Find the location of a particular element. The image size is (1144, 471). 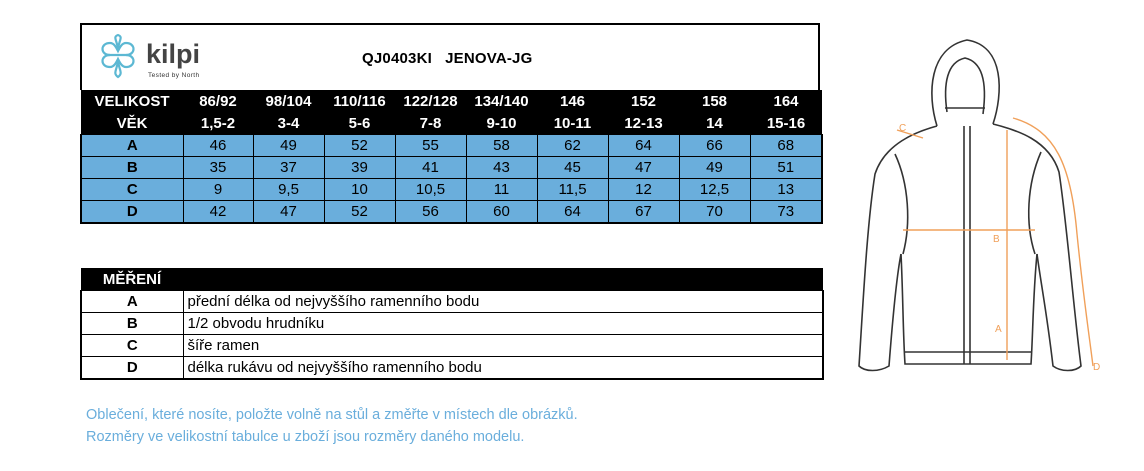

size-cell: 146 is located at coordinates (572, 101).